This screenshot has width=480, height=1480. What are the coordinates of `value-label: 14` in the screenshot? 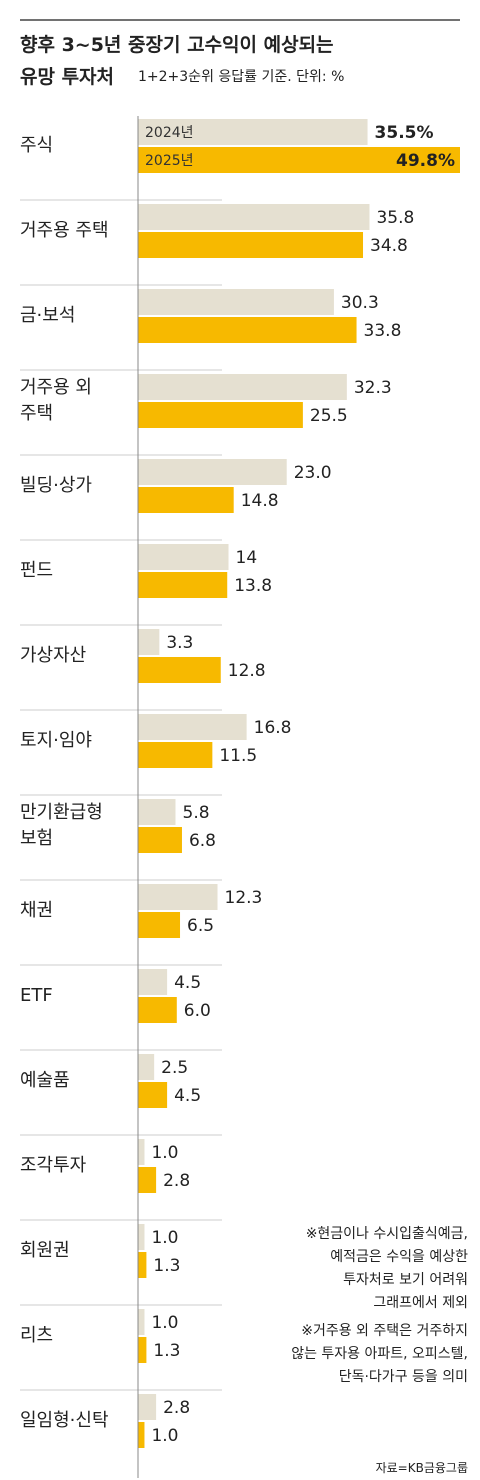 It's located at (247, 558).